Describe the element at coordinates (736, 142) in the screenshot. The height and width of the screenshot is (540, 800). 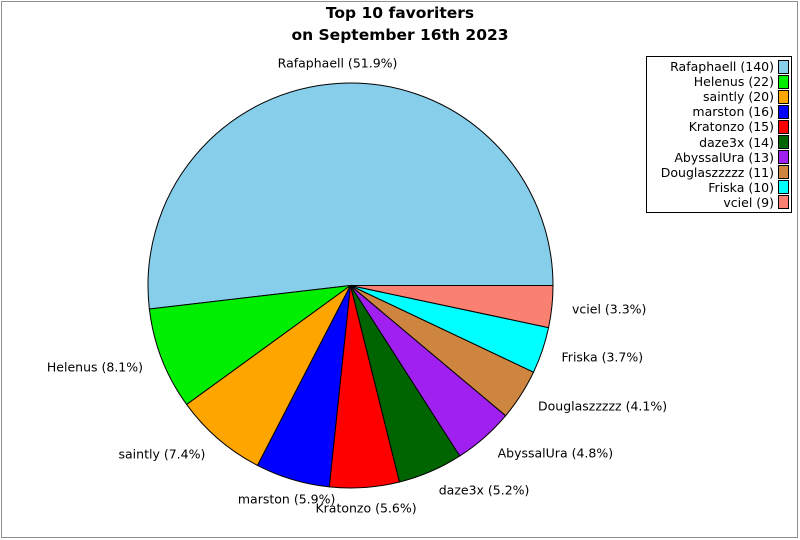
I see `legend-label: daze3x (14)` at that location.